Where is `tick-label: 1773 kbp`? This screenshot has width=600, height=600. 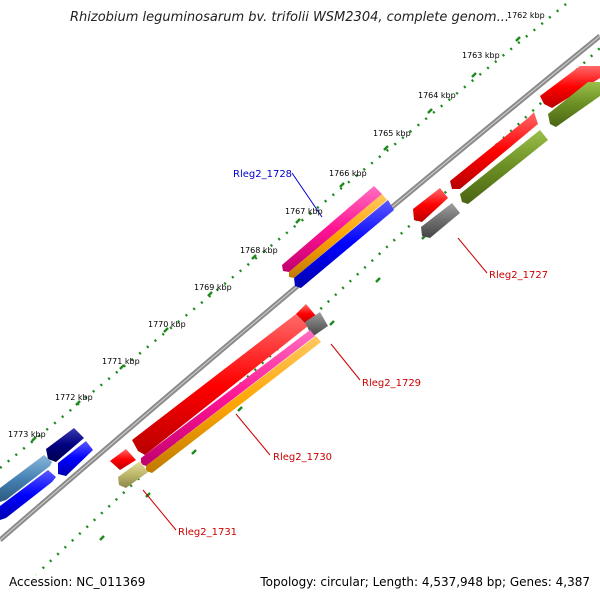 tick-label: 1773 kbp is located at coordinates (27, 434).